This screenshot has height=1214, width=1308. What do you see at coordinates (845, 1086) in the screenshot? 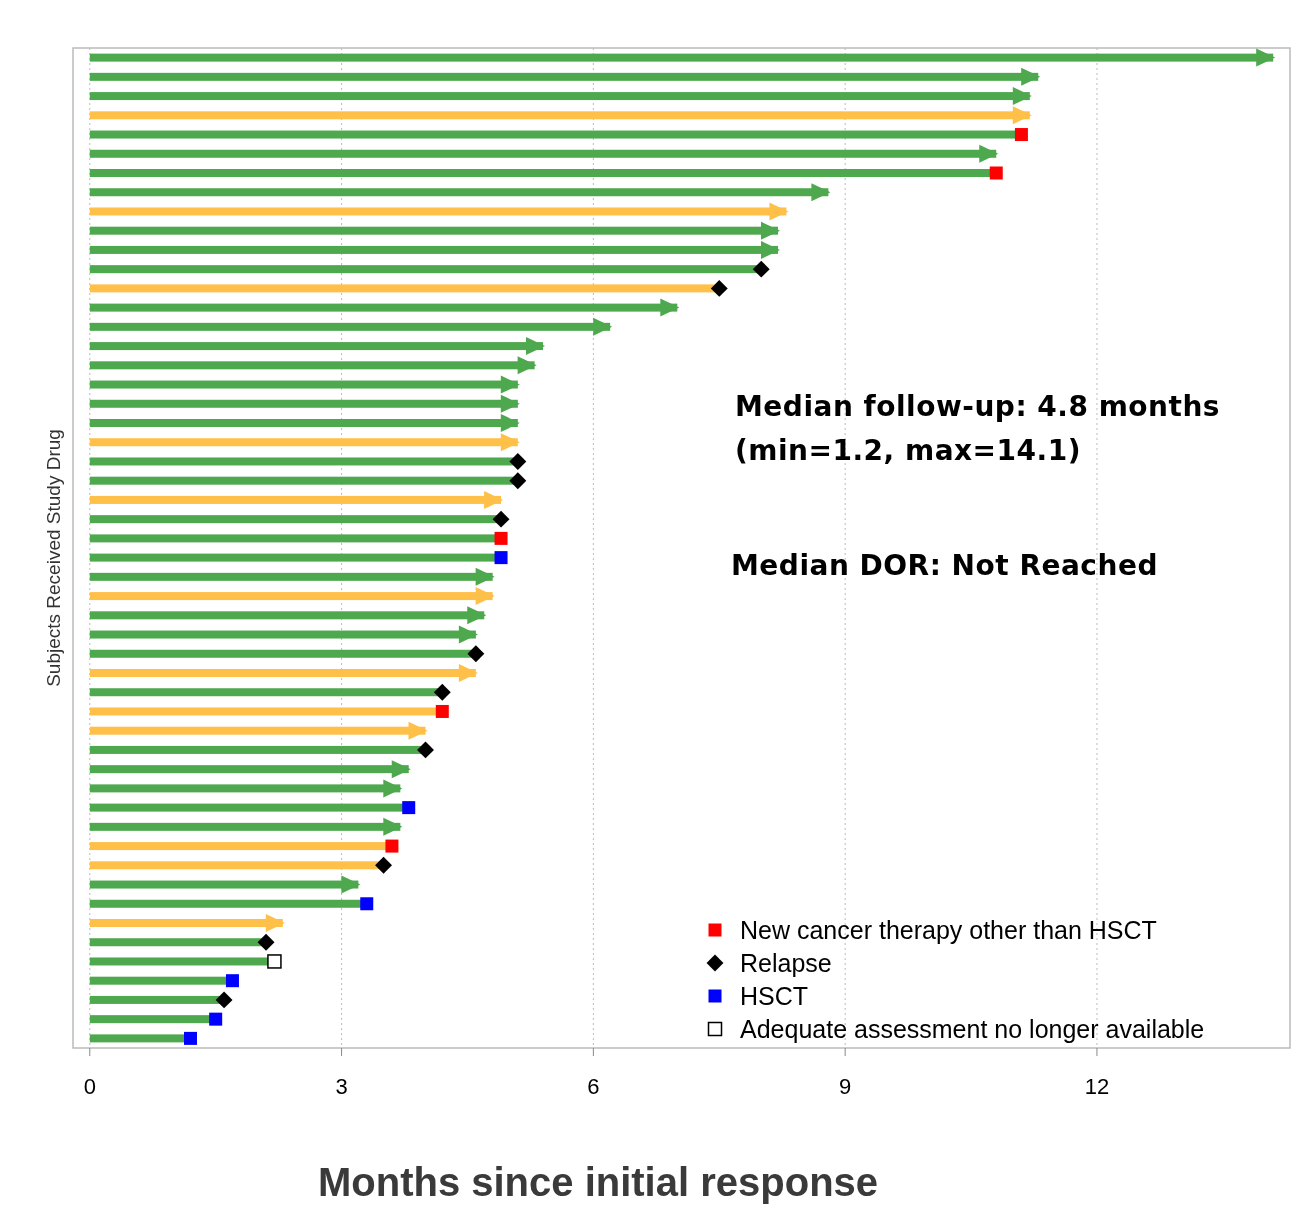
I see `x-tick-label: 9` at bounding box center [845, 1086].